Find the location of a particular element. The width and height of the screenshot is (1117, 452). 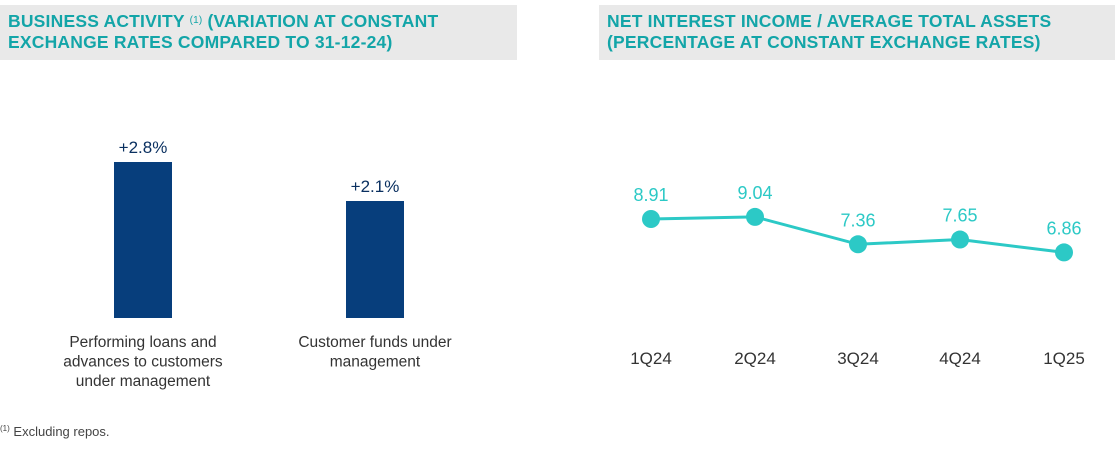

line-point-2Q24 is located at coordinates (755, 216).